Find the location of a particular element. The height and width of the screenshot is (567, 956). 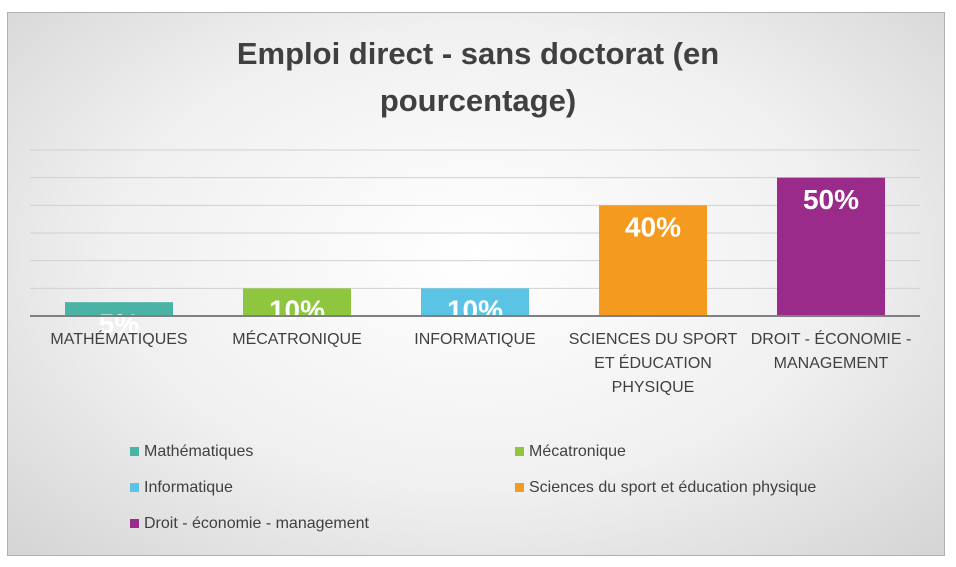

legend-entry: Informatique is located at coordinates (181, 488).